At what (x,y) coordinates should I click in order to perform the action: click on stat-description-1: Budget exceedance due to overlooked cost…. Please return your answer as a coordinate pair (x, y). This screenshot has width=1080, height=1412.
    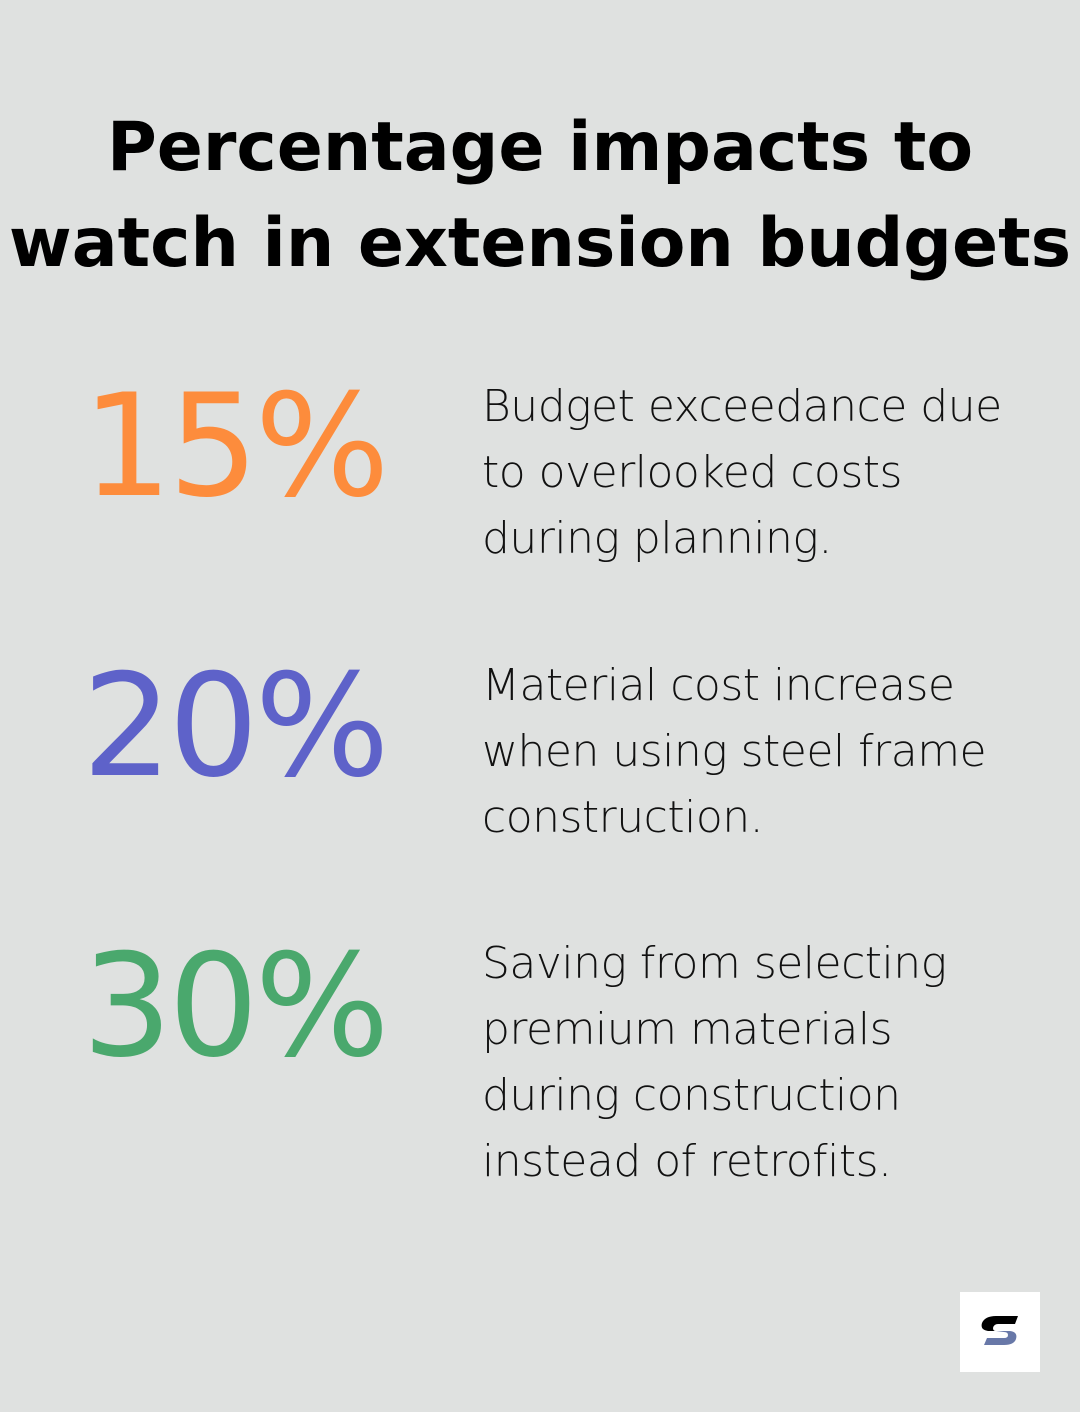
    Looking at the image, I should click on (742, 472).